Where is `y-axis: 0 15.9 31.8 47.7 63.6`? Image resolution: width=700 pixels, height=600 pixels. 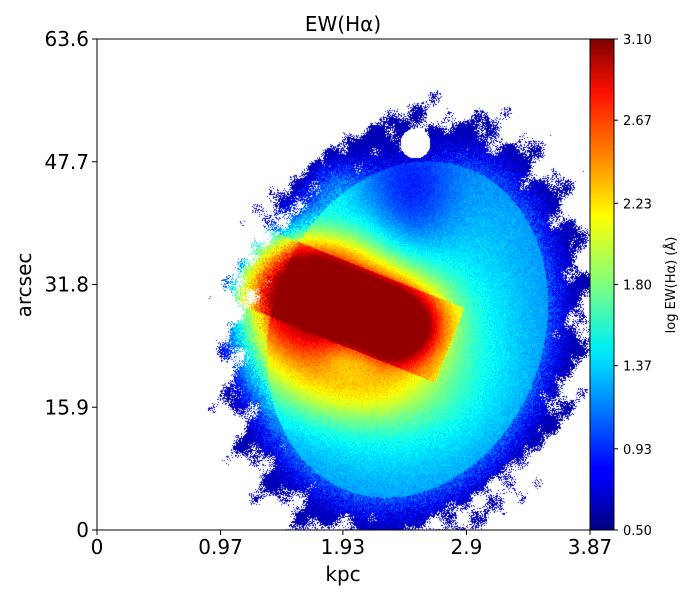 y-axis: 0 15.9 31.8 47.7 63.6 is located at coordinates (70, 284).